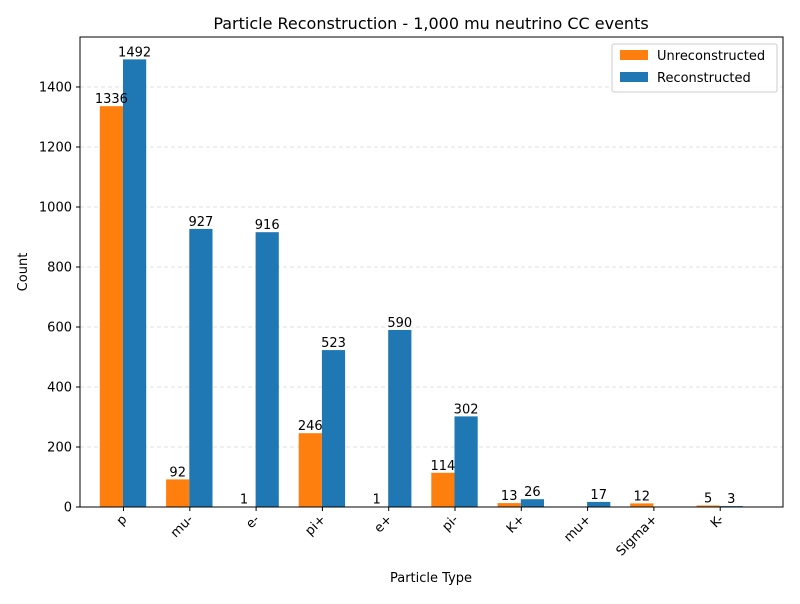 This screenshot has height=604, width=800. Describe the element at coordinates (310, 426) in the screenshot. I see `bar-value-label-unreconstructed: 246` at that location.